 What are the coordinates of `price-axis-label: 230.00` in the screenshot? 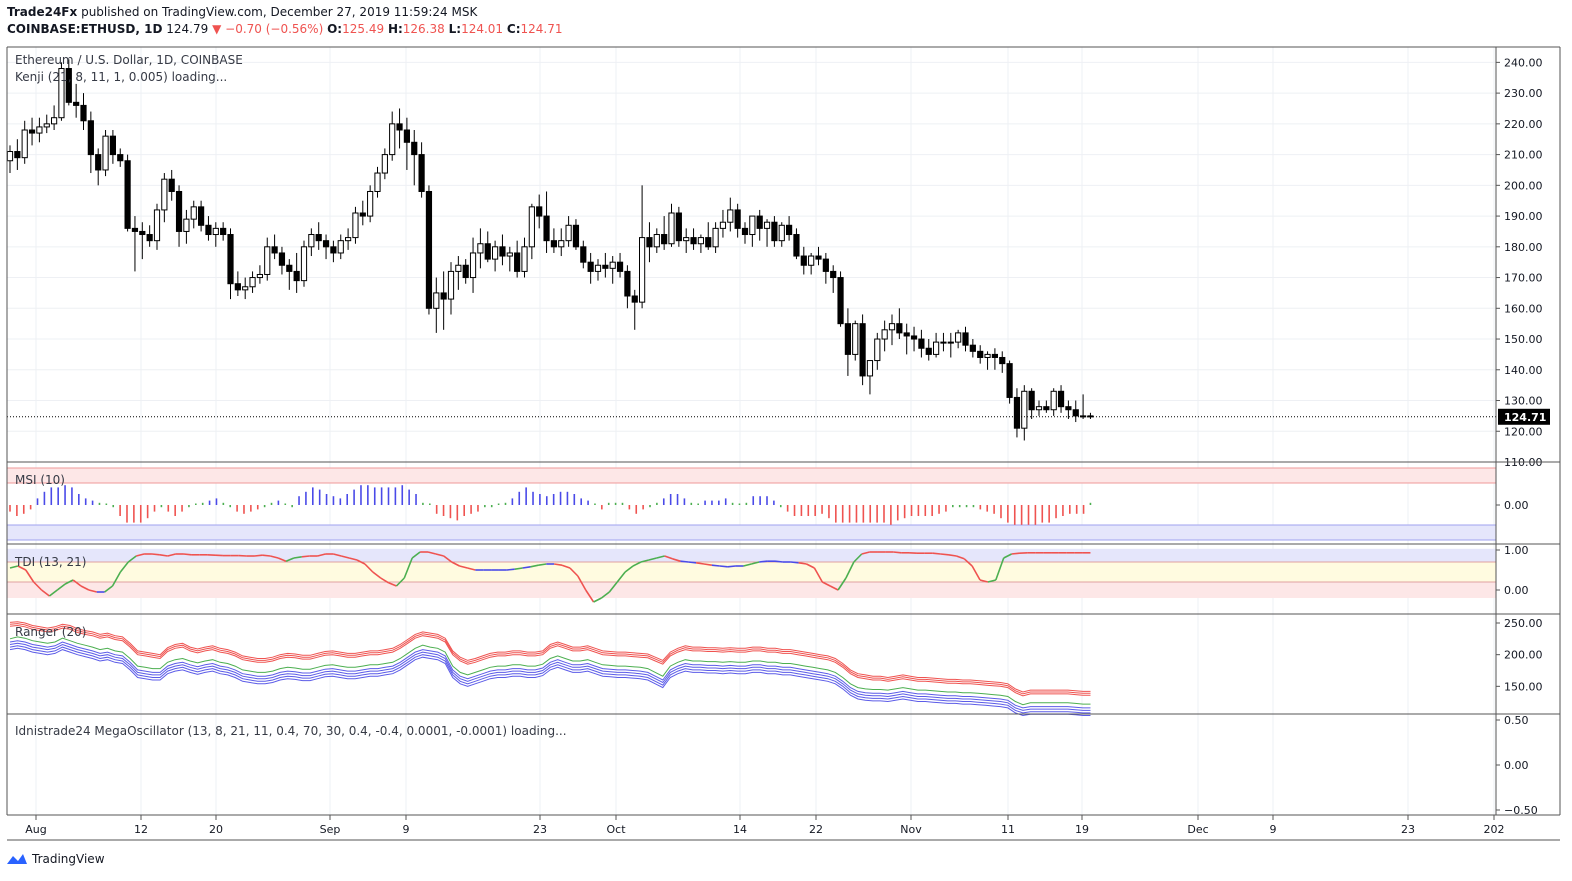 It's located at (1523, 93).